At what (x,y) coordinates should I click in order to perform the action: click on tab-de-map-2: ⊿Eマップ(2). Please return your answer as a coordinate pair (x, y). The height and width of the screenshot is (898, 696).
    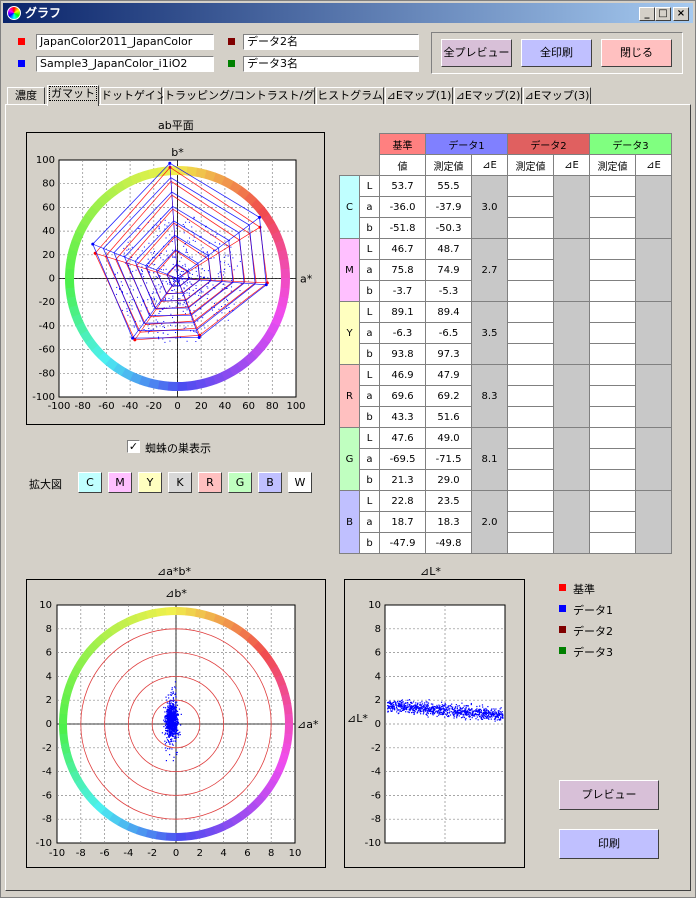
    Looking at the image, I should click on (488, 96).